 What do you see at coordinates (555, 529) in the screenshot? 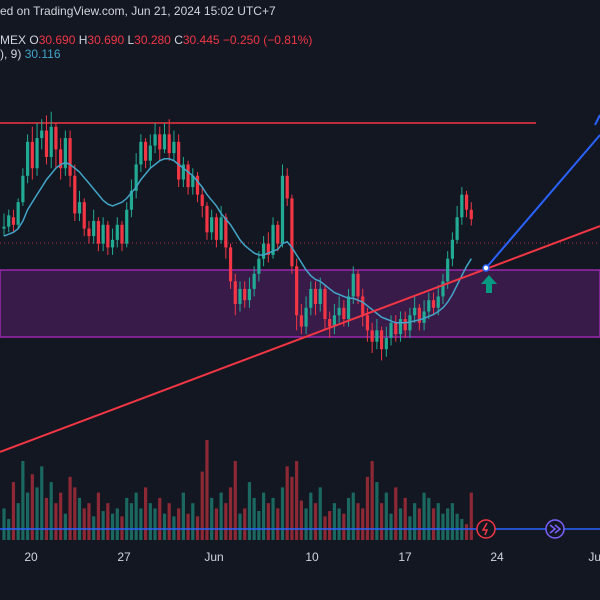
I see `fast-forward-icon` at bounding box center [555, 529].